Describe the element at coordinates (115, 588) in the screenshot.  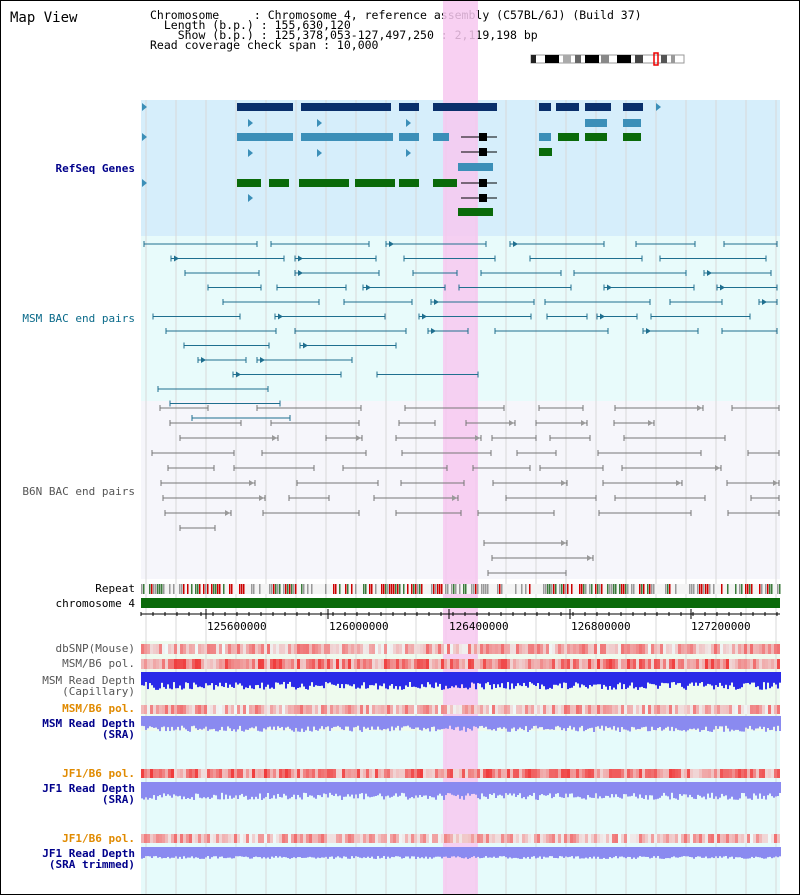
I see `track-label-repeat: Repeat` at that location.